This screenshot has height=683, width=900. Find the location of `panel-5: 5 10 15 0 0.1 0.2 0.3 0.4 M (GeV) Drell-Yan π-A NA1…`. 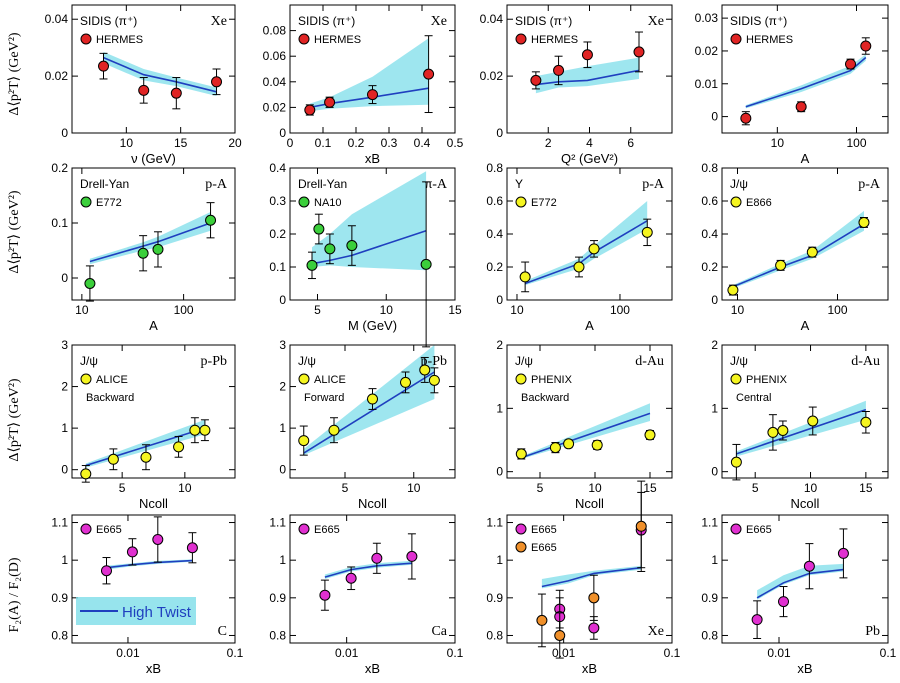

panel-5: 5 10 15 0 0.1 0.2 0.3 0.4 M (GeV) Drell-Yan π-A NA1… is located at coordinates (365, 254).